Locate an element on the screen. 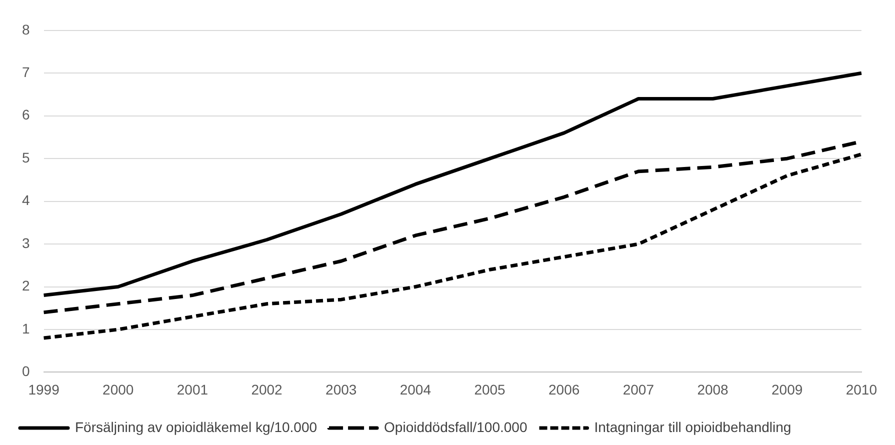  x-tick-label: 2007 is located at coordinates (638, 389).